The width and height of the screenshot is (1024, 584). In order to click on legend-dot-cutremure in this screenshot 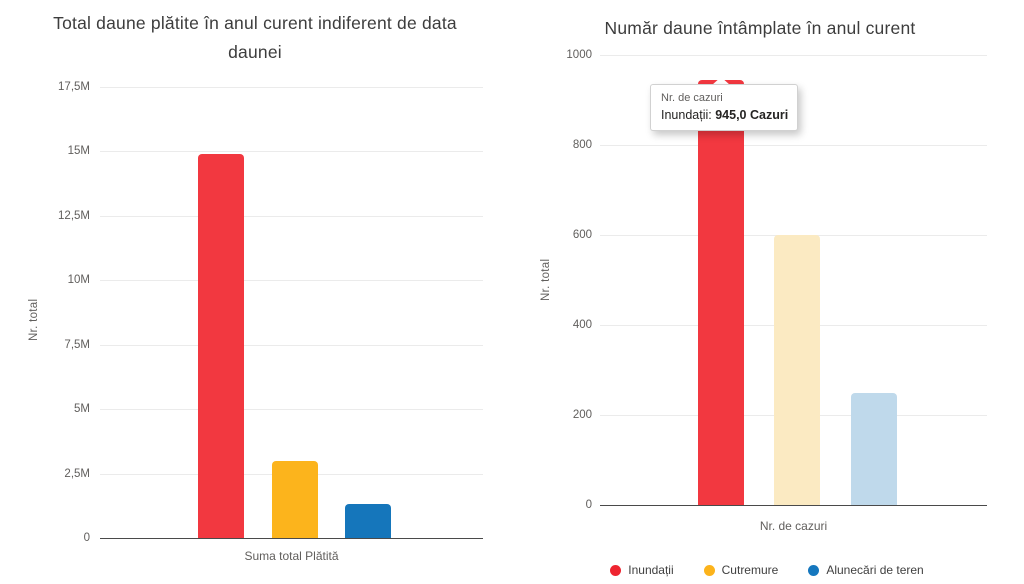, I will do `click(709, 570)`.